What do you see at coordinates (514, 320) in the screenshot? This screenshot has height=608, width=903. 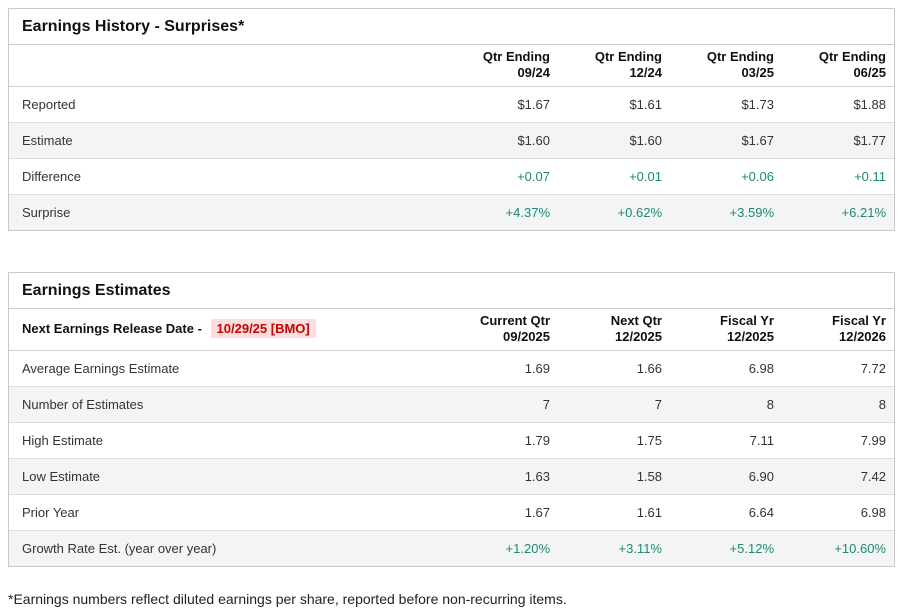 I see `column-header-line1: Current Qtr` at bounding box center [514, 320].